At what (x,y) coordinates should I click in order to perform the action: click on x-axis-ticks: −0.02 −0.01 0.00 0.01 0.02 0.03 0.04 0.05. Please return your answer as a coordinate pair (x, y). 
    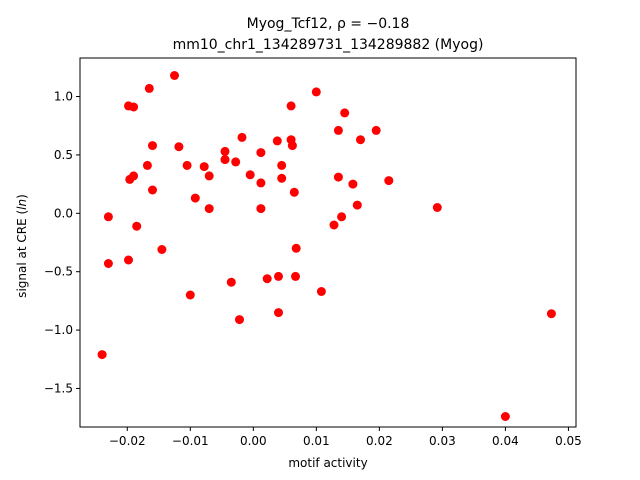
    Looking at the image, I should click on (345, 437).